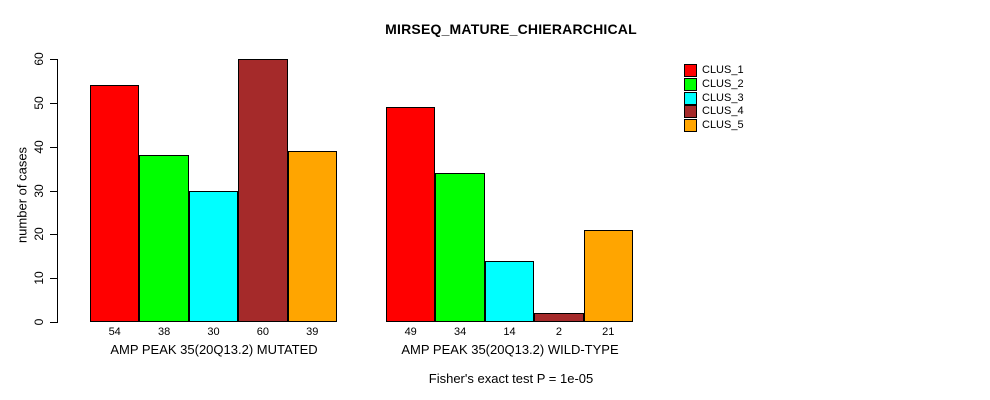 This screenshot has width=990, height=400. I want to click on bar-clus_2-group1, so click(164, 238).